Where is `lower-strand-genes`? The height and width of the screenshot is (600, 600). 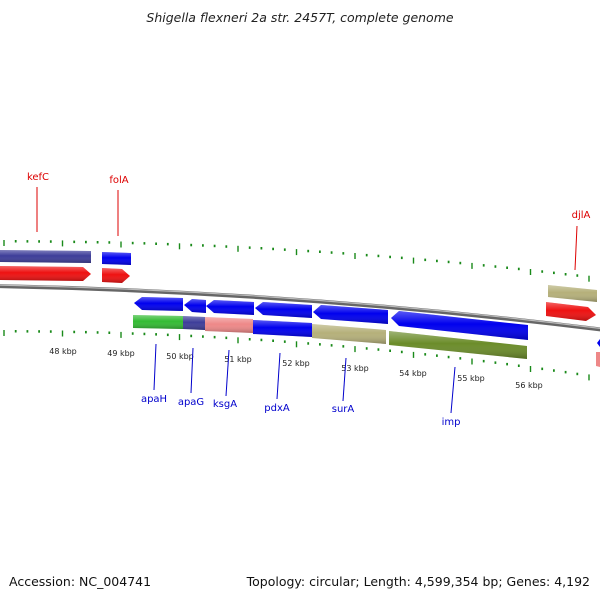
lower-strand-genes is located at coordinates (366, 332).